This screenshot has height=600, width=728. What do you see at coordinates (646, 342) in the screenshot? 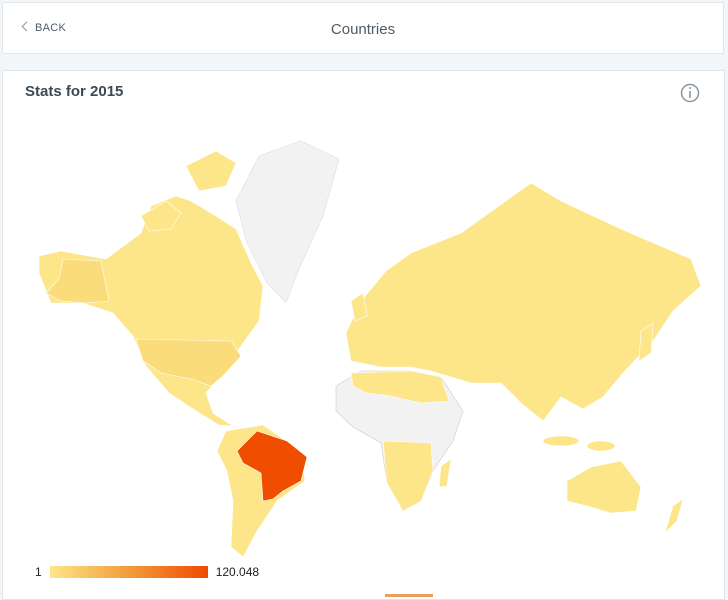
I see `japan` at bounding box center [646, 342].